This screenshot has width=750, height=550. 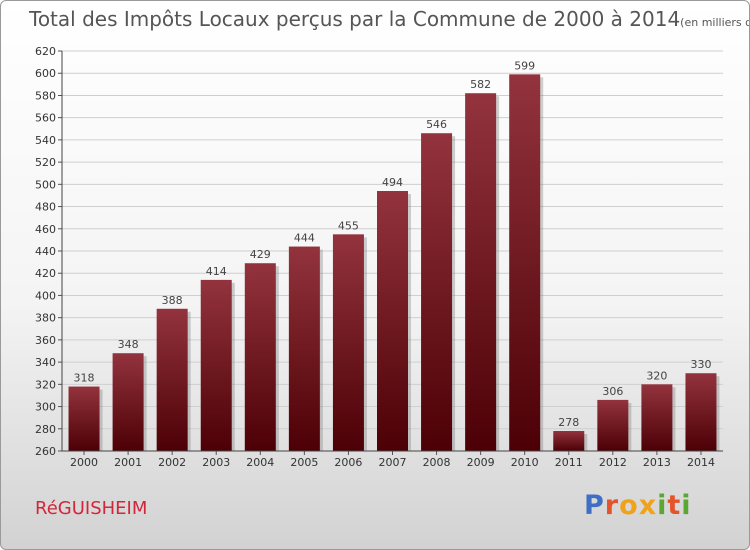 What do you see at coordinates (714, 22) in the screenshot?
I see `chart-title-unit: (en milliers d'€)` at bounding box center [714, 22].